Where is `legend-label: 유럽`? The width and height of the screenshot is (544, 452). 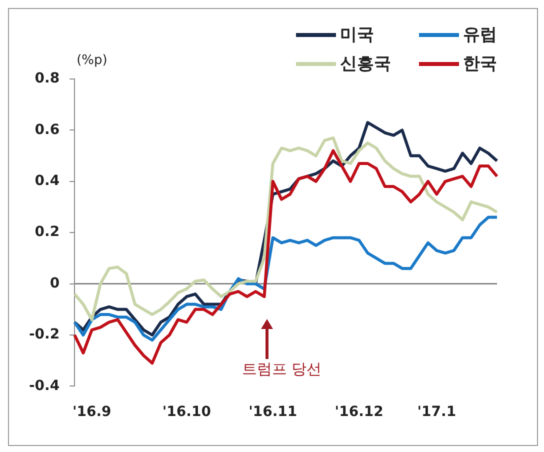 legend-label: 유럽 is located at coordinates (480, 35).